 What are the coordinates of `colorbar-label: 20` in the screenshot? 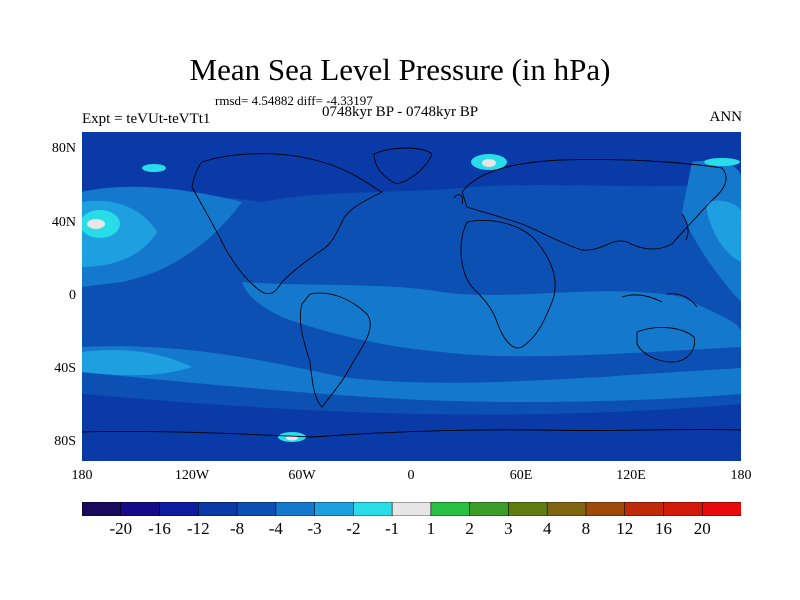 It's located at (702, 528).